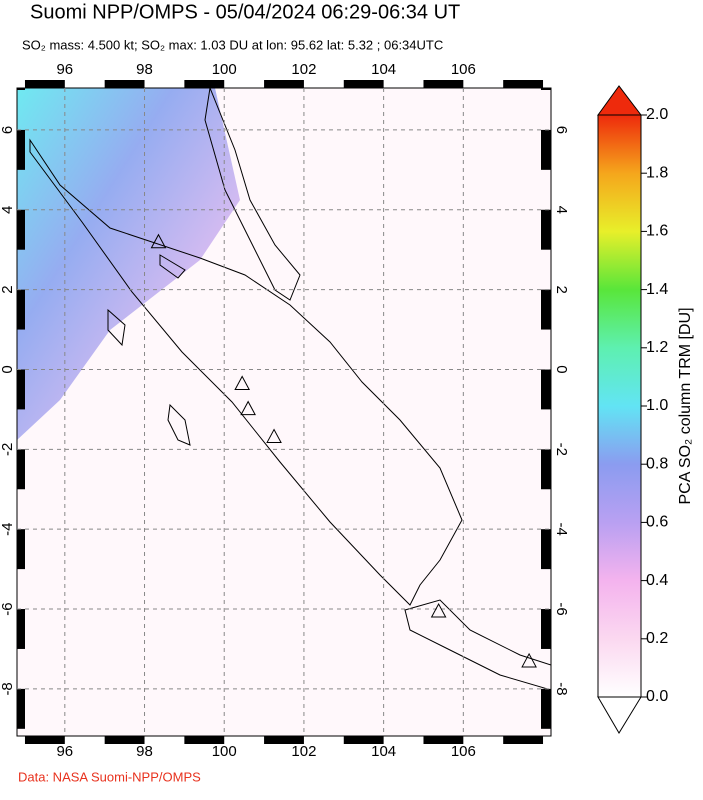 Image resolution: width=703 pixels, height=800 pixels. Describe the element at coordinates (657, 114) in the screenshot. I see `colorbar-tick-label: 2.0` at that location.